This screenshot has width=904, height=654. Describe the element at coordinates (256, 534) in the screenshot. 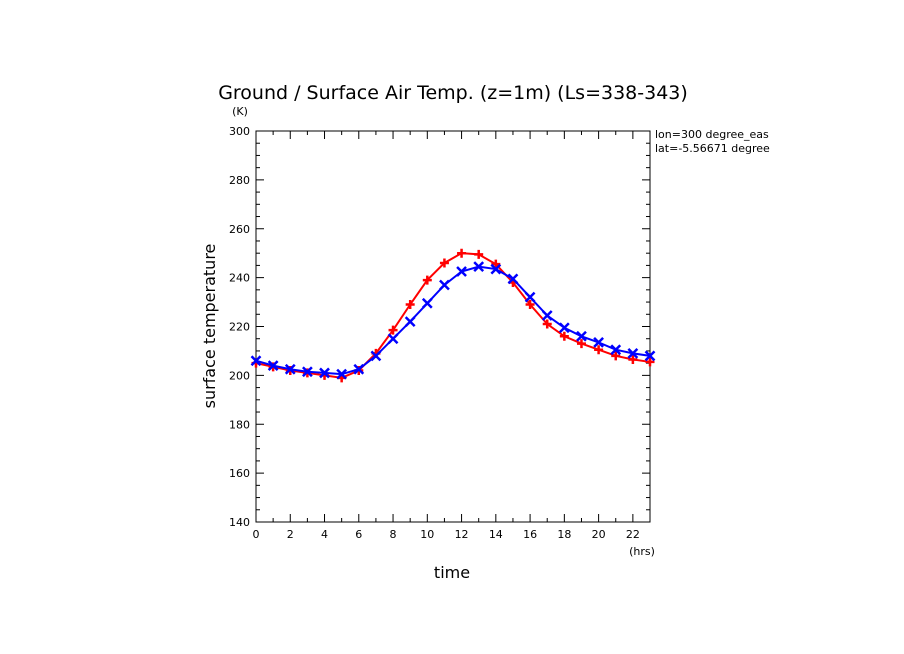

I see `x-tick-label: 0` at that location.